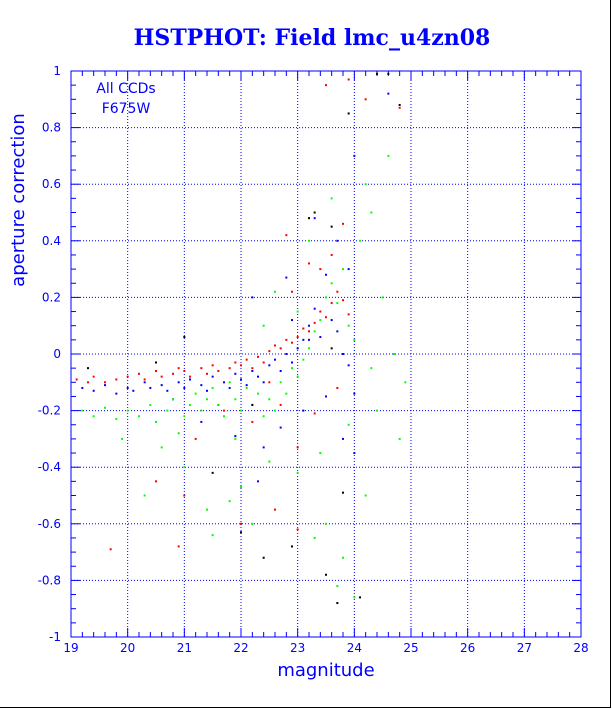  What do you see at coordinates (410, 648) in the screenshot?
I see `x-tick-label: 25` at bounding box center [410, 648].